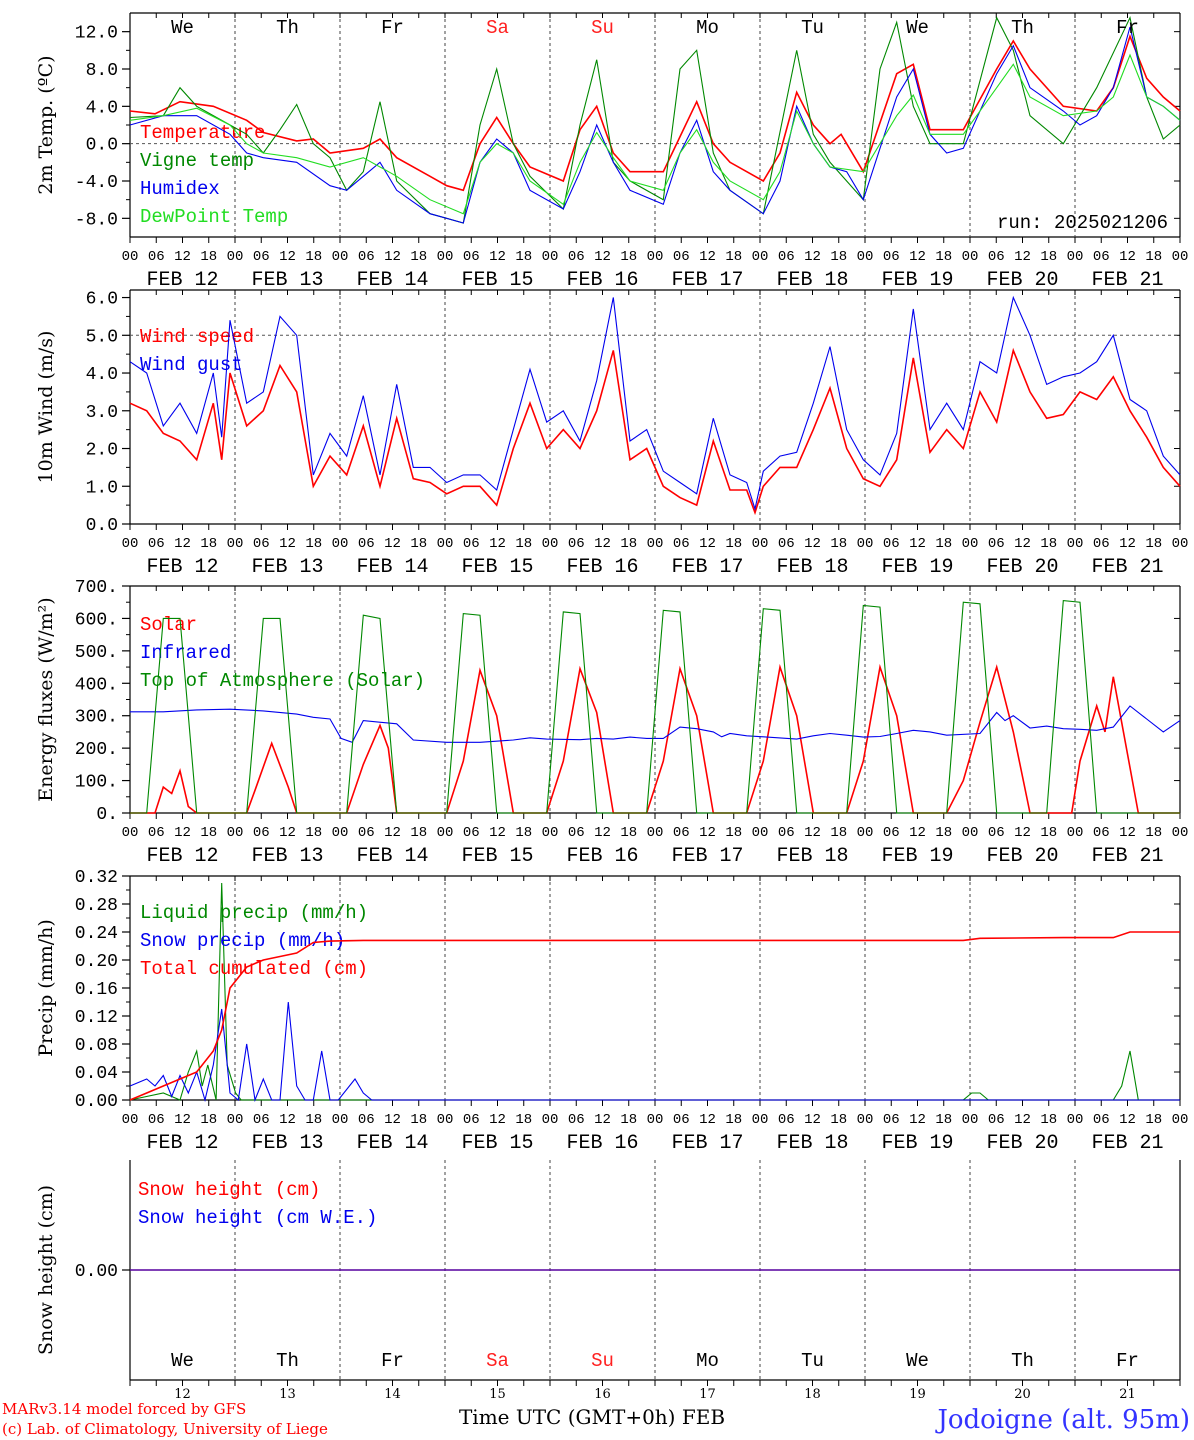 The height and width of the screenshot is (1440, 1194). Describe the element at coordinates (655, 134) in the screenshot. I see `series-line-dewpoint-temp` at that location.